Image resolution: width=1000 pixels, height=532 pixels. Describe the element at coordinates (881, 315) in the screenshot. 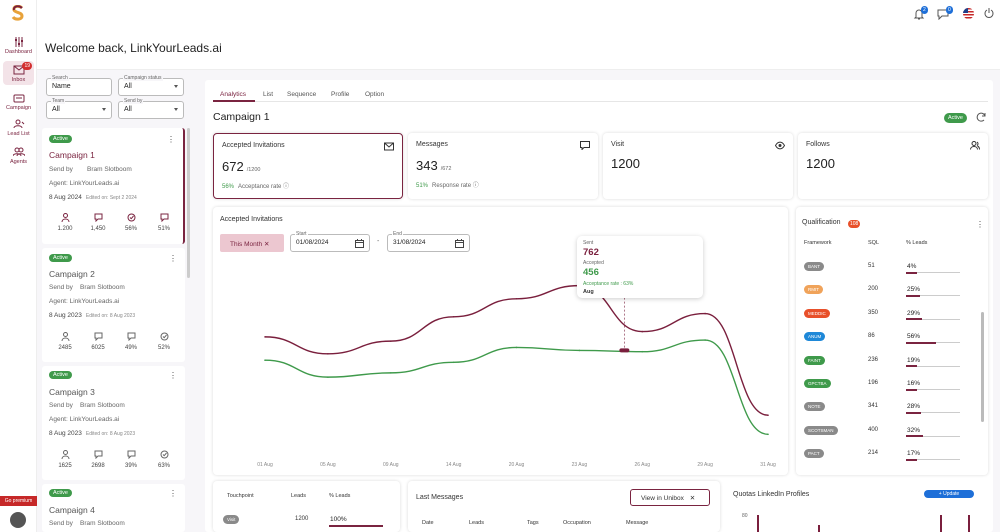

I see `qualification-row: MEDDIC 350 29%` at that location.